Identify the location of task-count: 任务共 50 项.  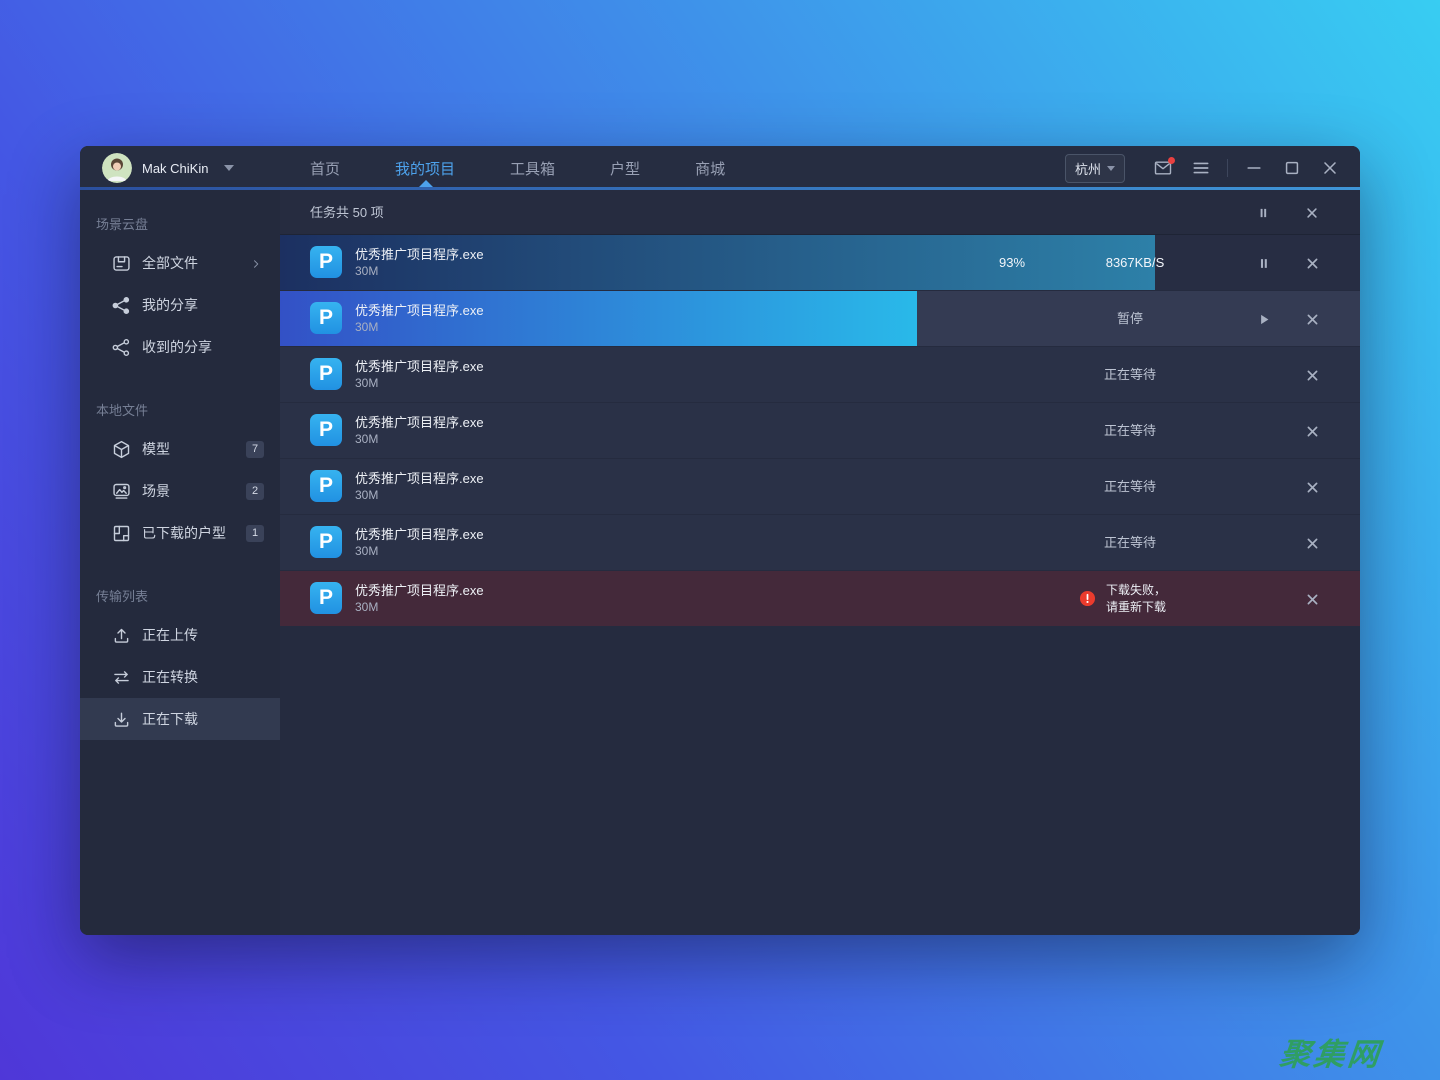
(347, 212).